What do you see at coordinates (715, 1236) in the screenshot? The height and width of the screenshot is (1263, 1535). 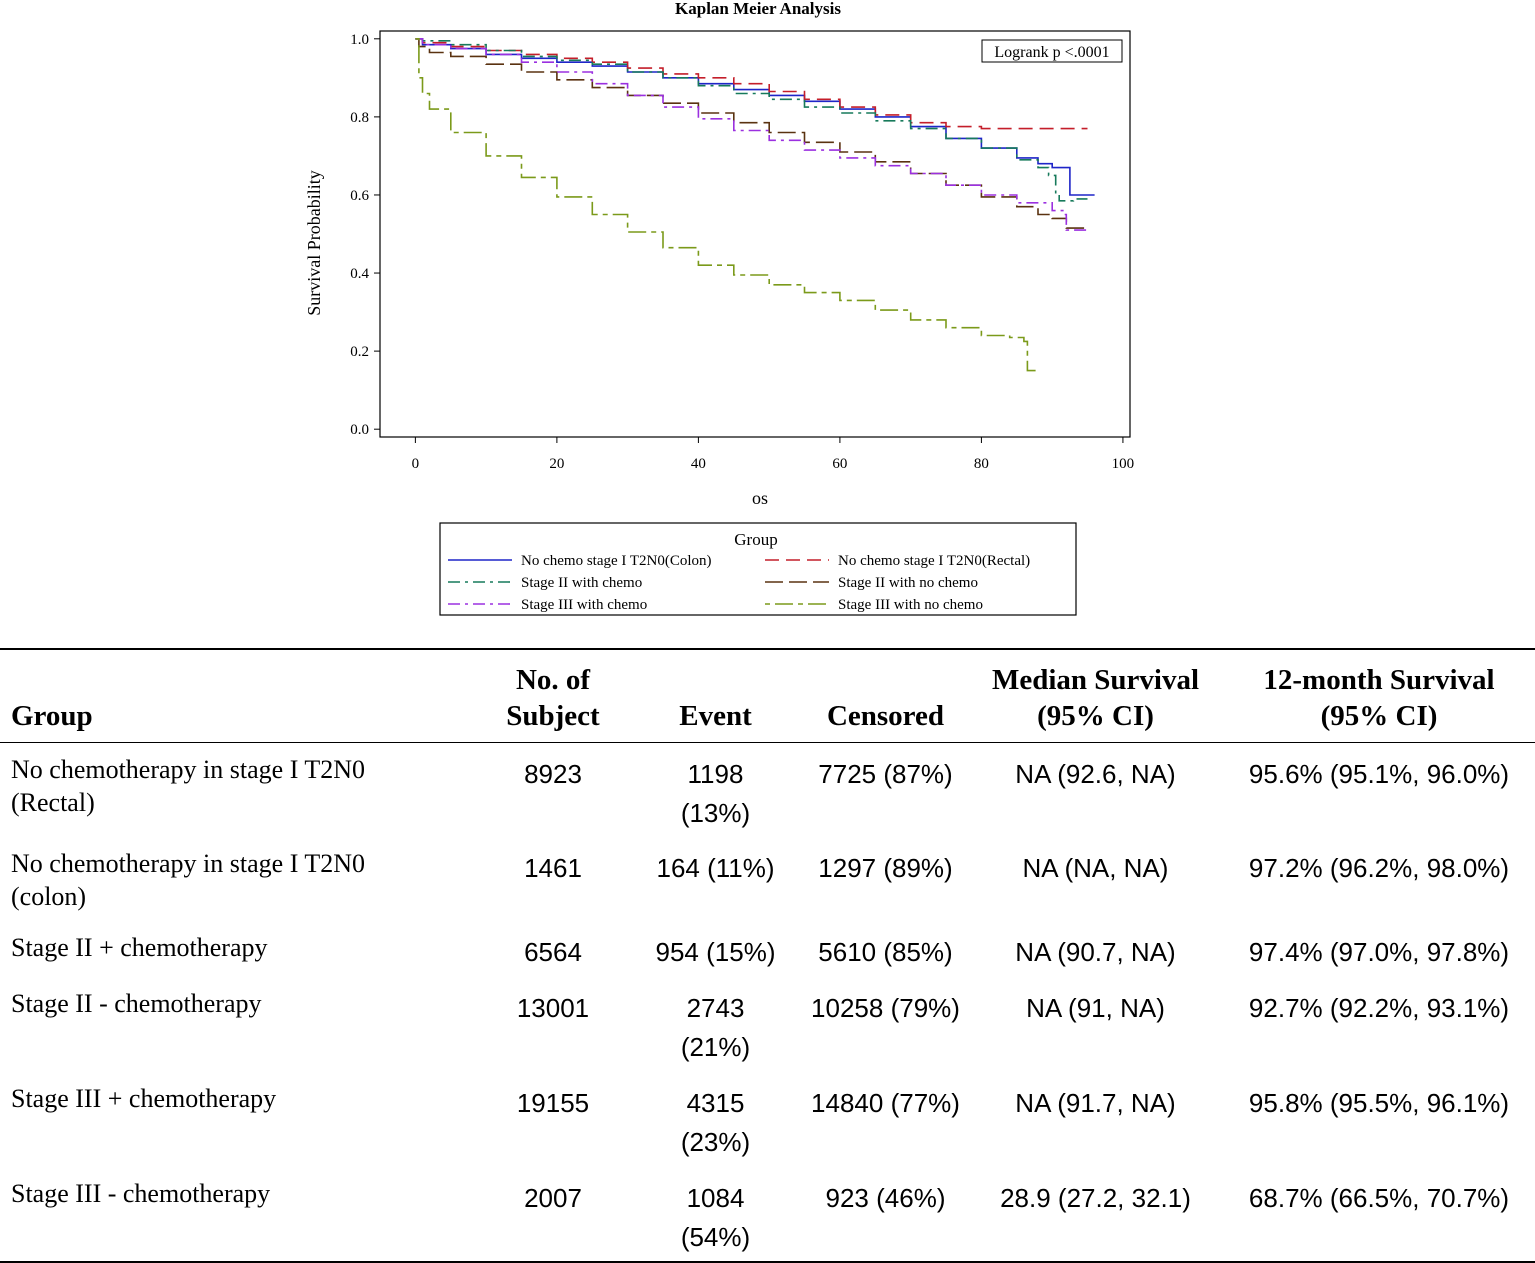 I see `cell-event-line2: (54%)` at bounding box center [715, 1236].